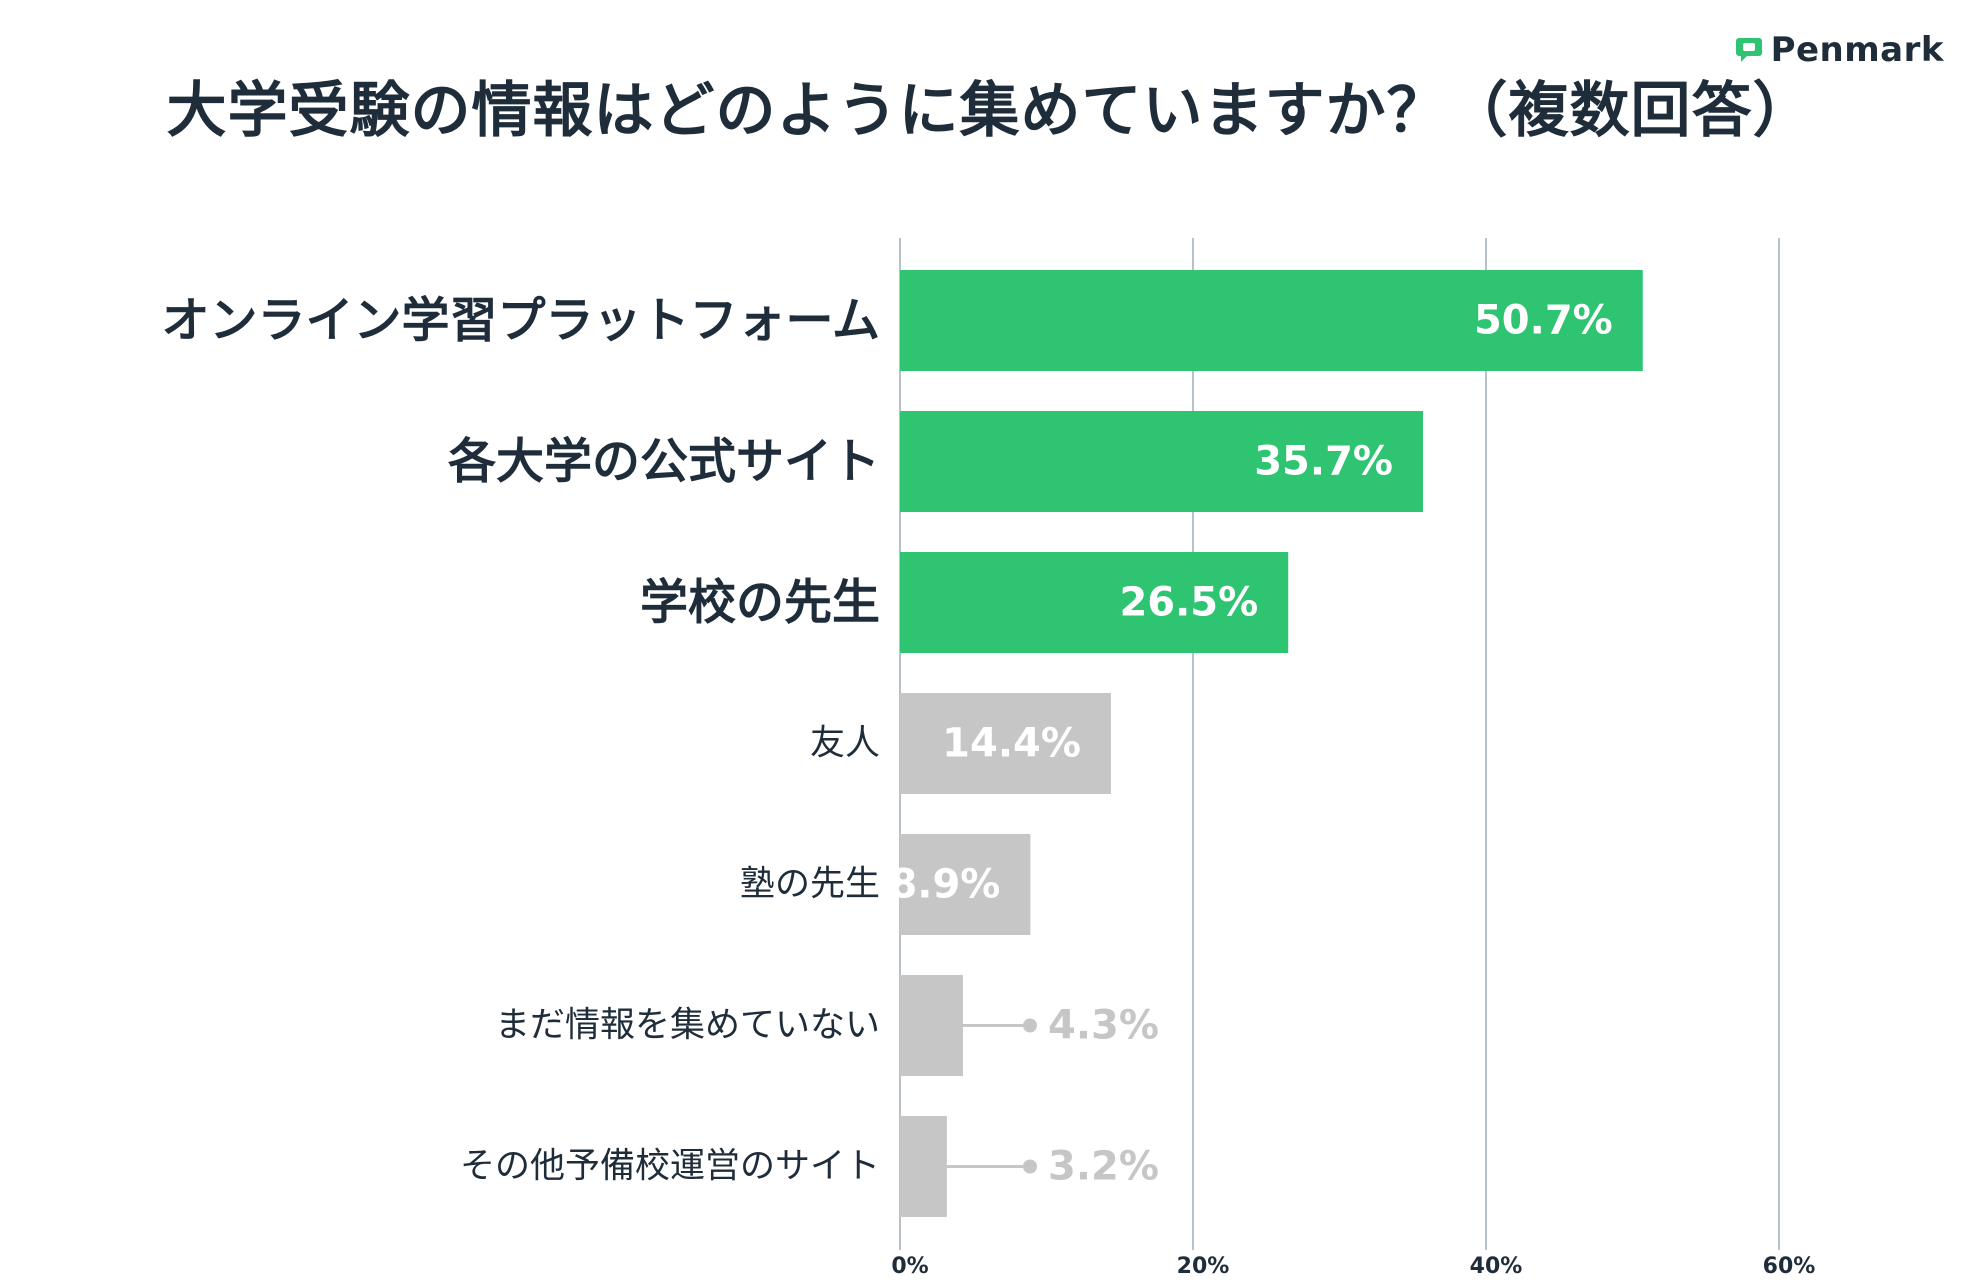 This screenshot has width=1980, height=1280. I want to click on category-label: 各大学の公式サイト, so click(664, 462).